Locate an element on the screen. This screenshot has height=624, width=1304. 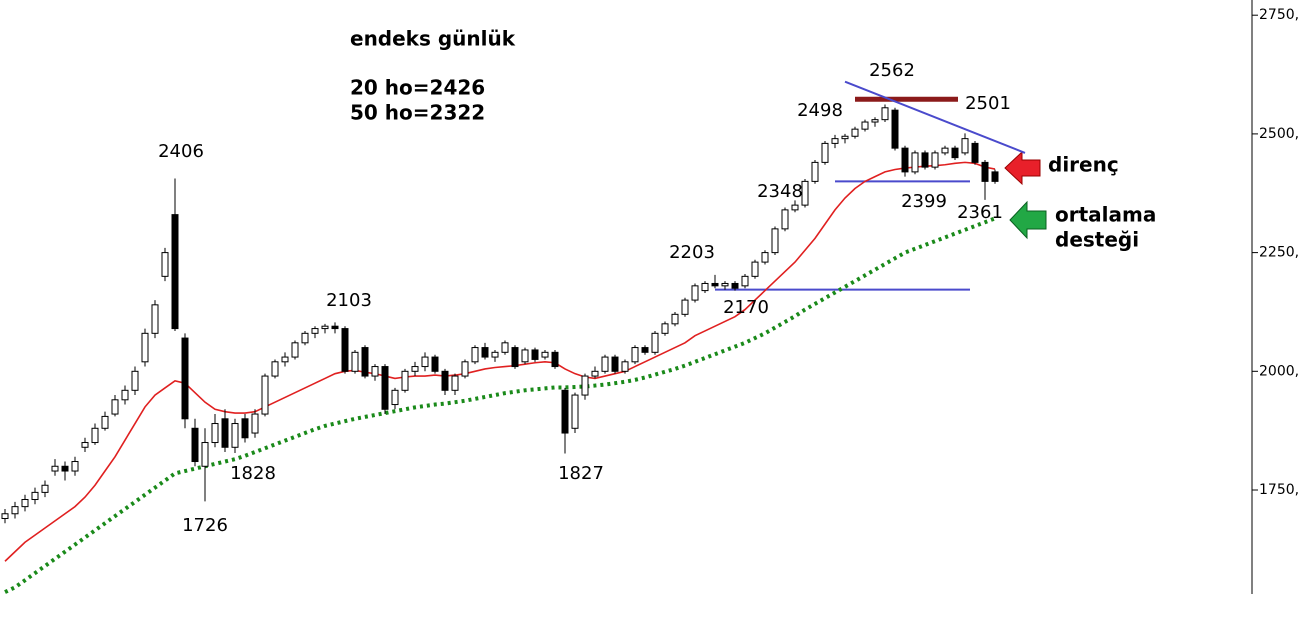
price-label: 2501 is located at coordinates (988, 103).